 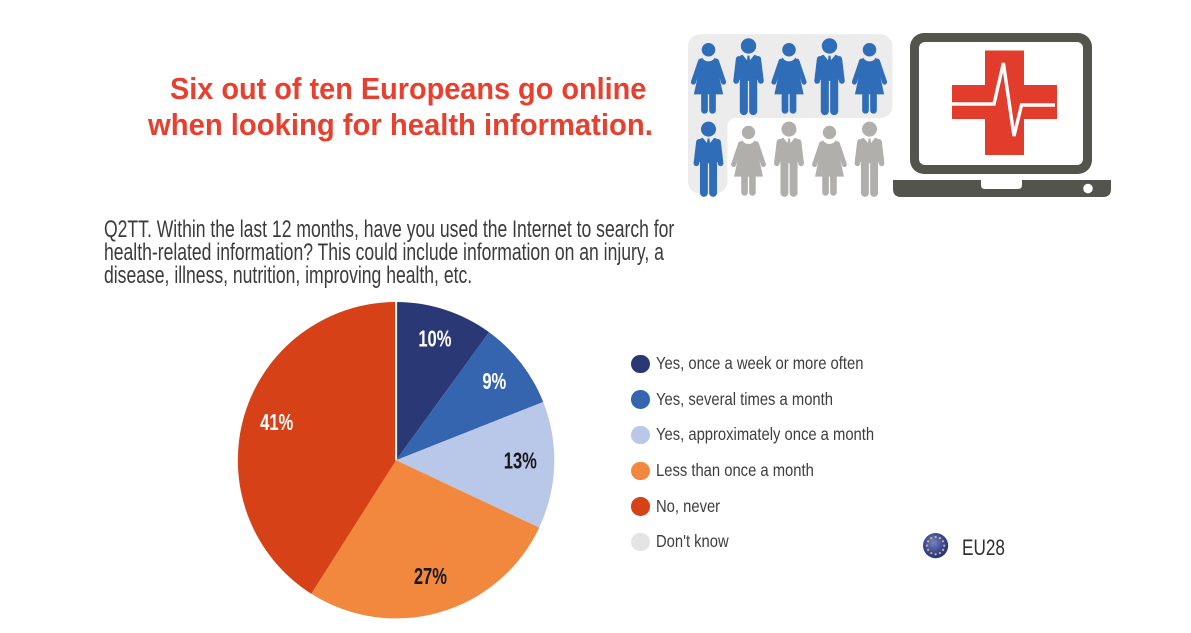 I want to click on svg-text: 9%, so click(x=494, y=381).